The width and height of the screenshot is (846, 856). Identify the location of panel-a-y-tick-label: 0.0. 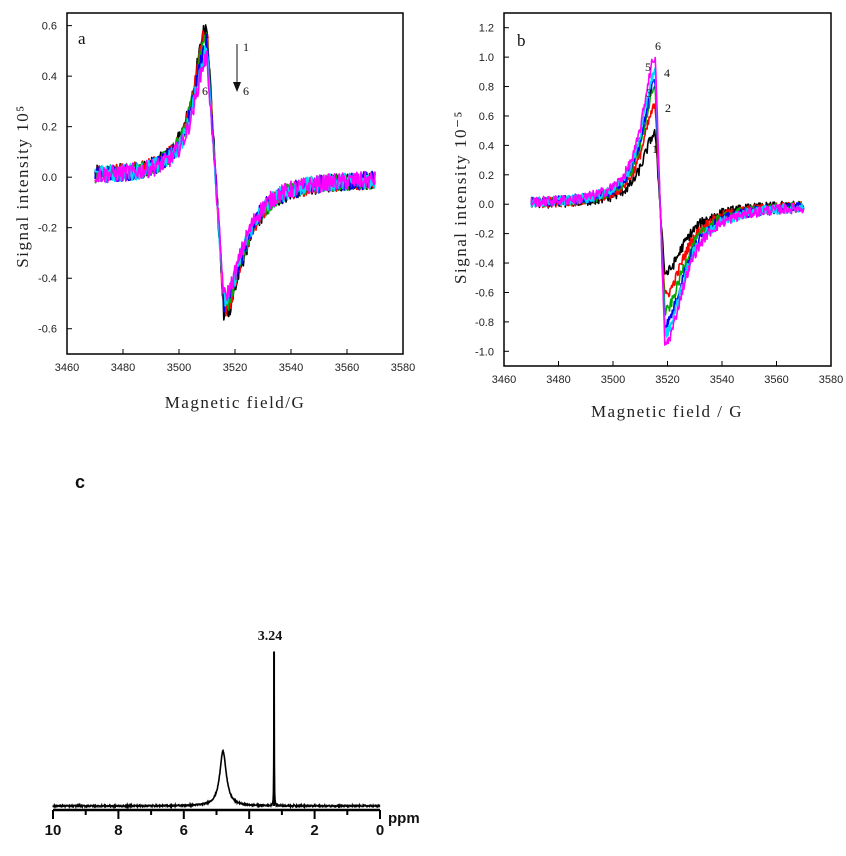
(49, 178).